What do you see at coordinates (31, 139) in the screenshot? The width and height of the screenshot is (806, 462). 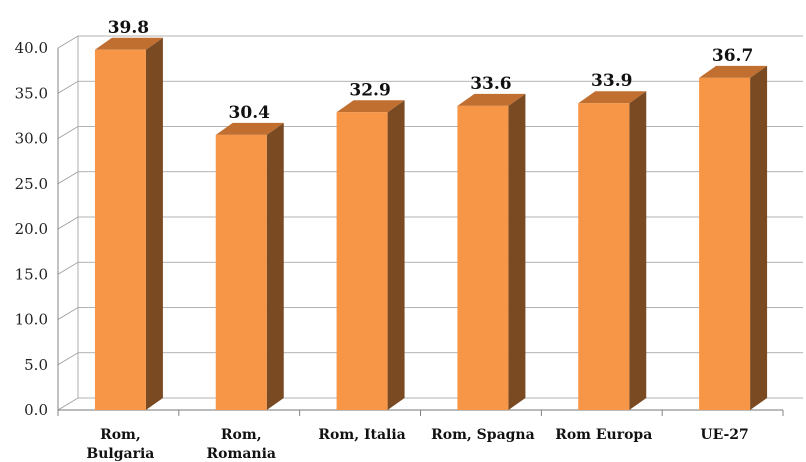 I see `y-tick-label-6: 30.0` at bounding box center [31, 139].